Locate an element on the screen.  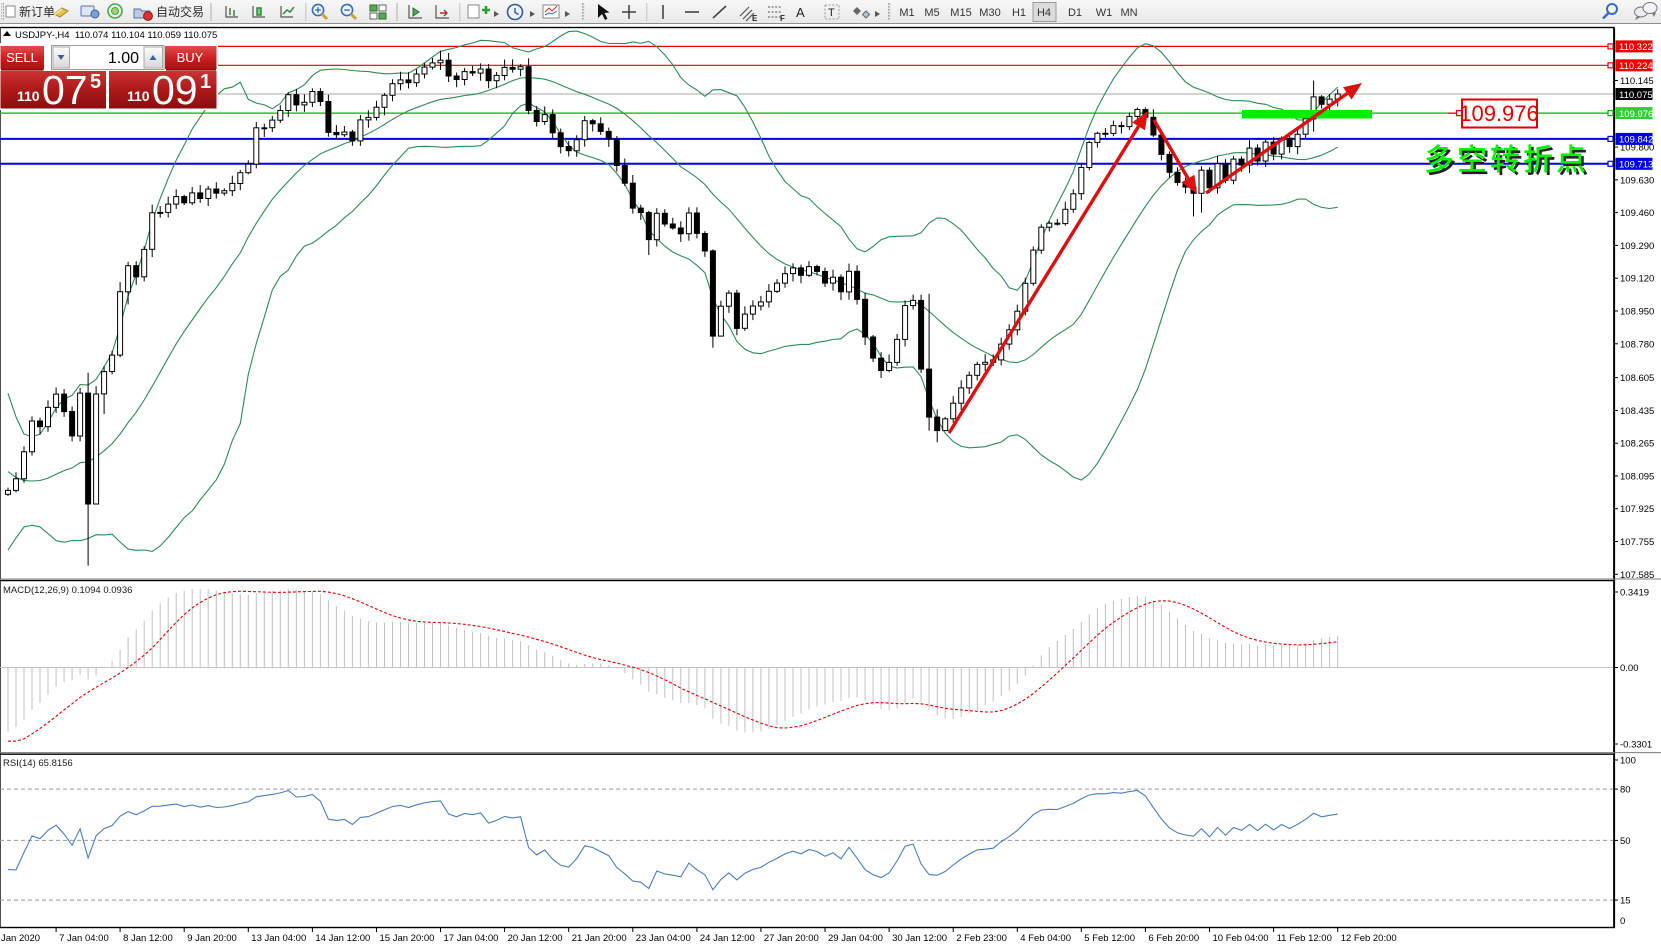
svg-text: MN is located at coordinates (1128, 13).